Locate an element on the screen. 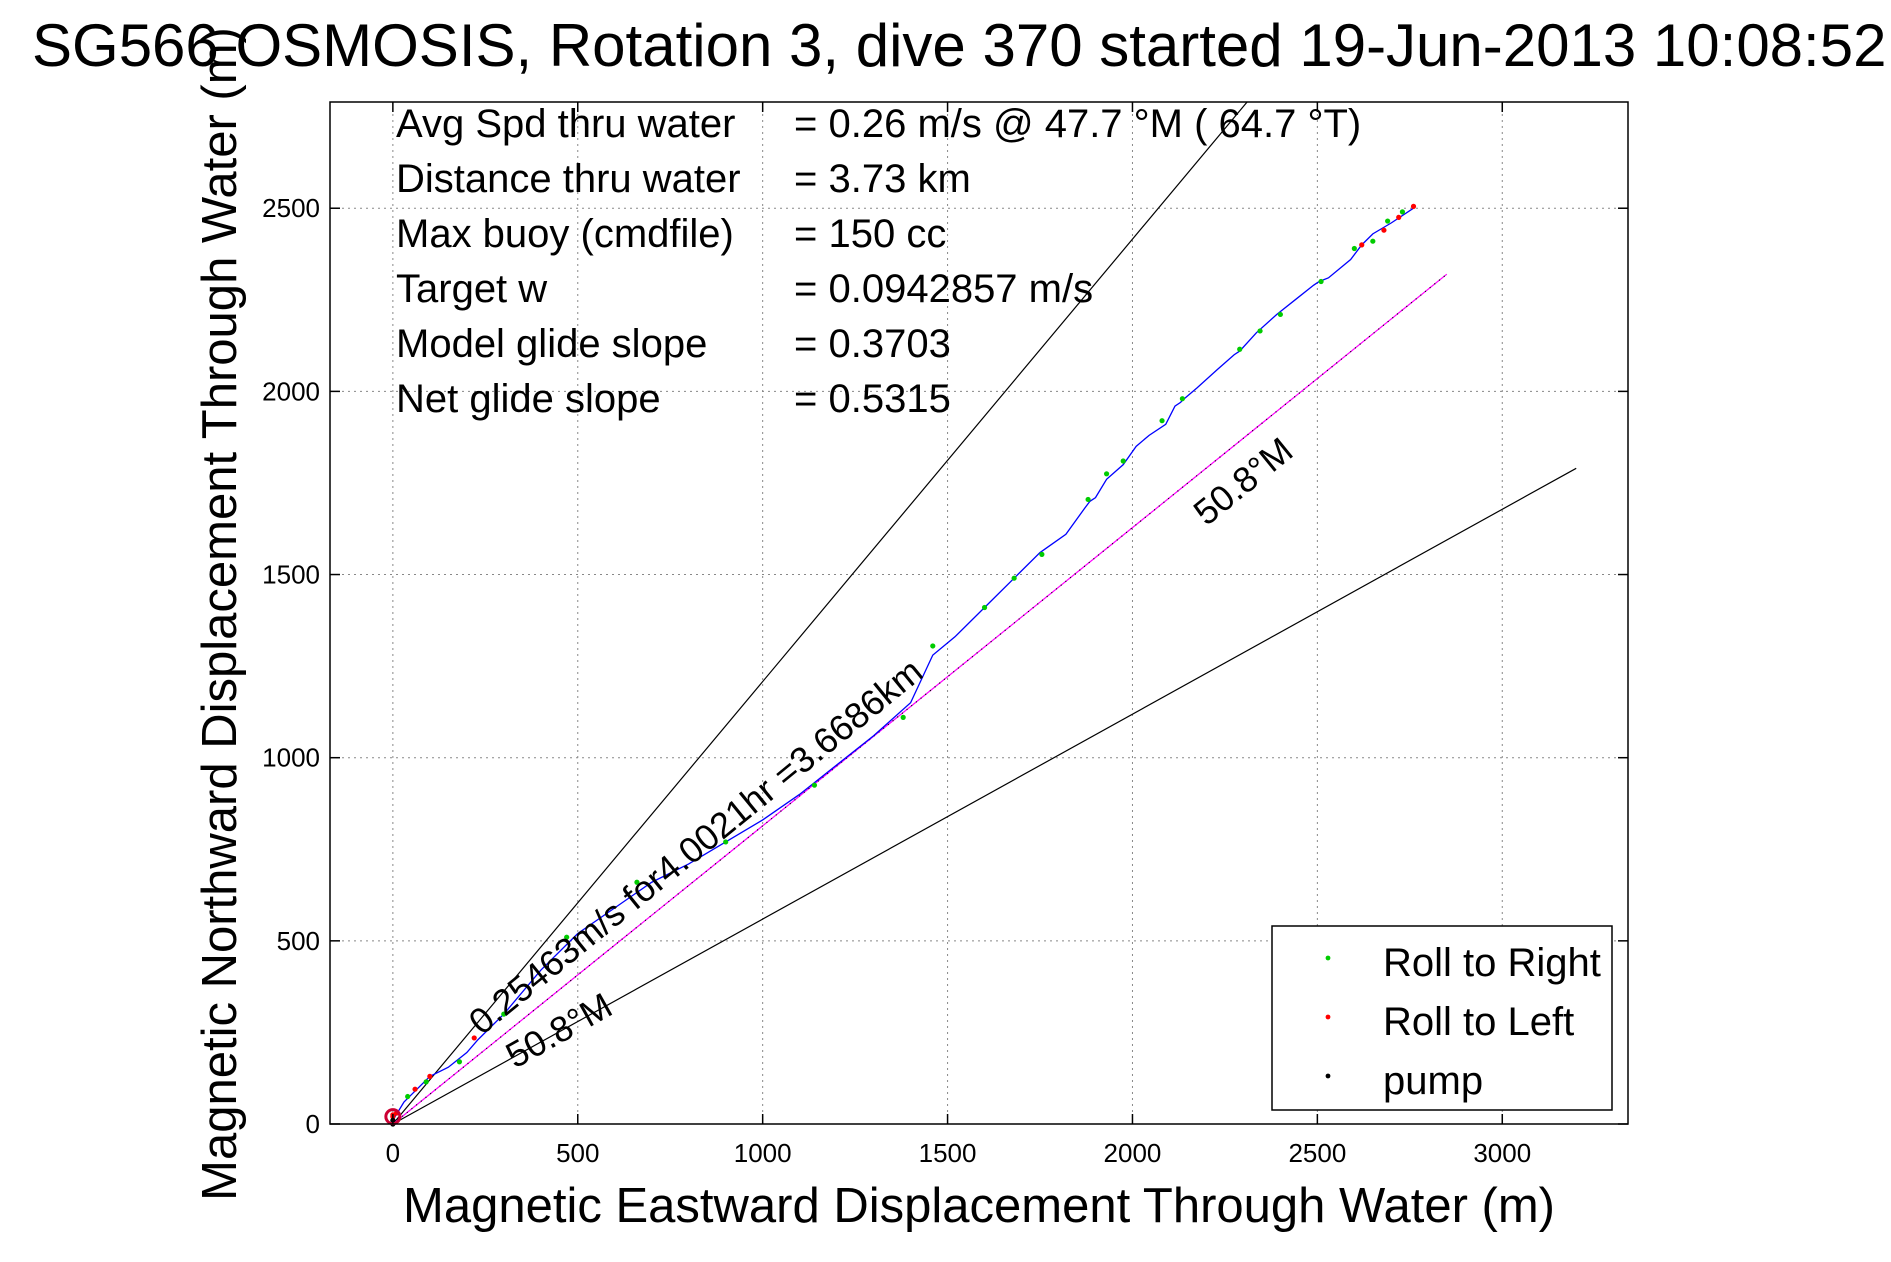 This screenshot has width=1891, height=1262. y-tick-label: 1500 is located at coordinates (291, 575).